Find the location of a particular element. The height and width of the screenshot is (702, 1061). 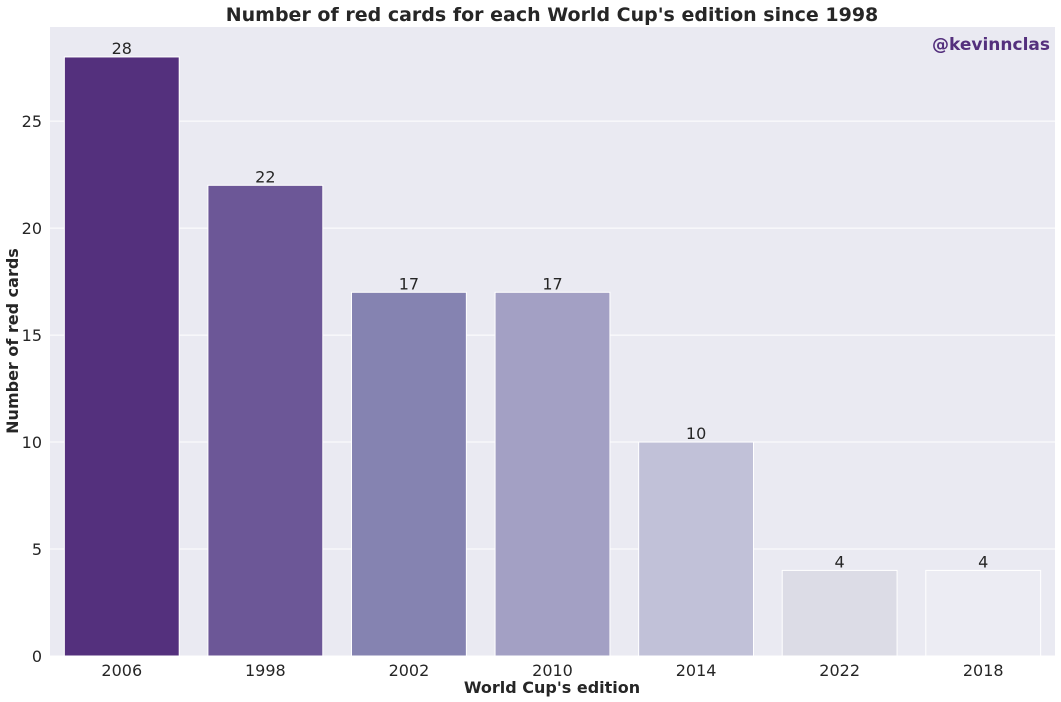

y-tick-label-0: 0 is located at coordinates (37, 656).